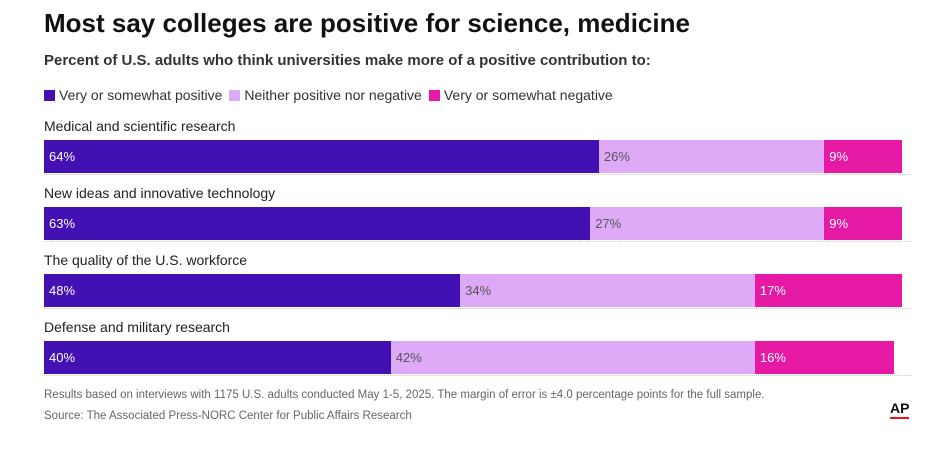 This screenshot has width=945, height=449. I want to click on legend-label-positive: Very or somewhat positive, so click(141, 95).